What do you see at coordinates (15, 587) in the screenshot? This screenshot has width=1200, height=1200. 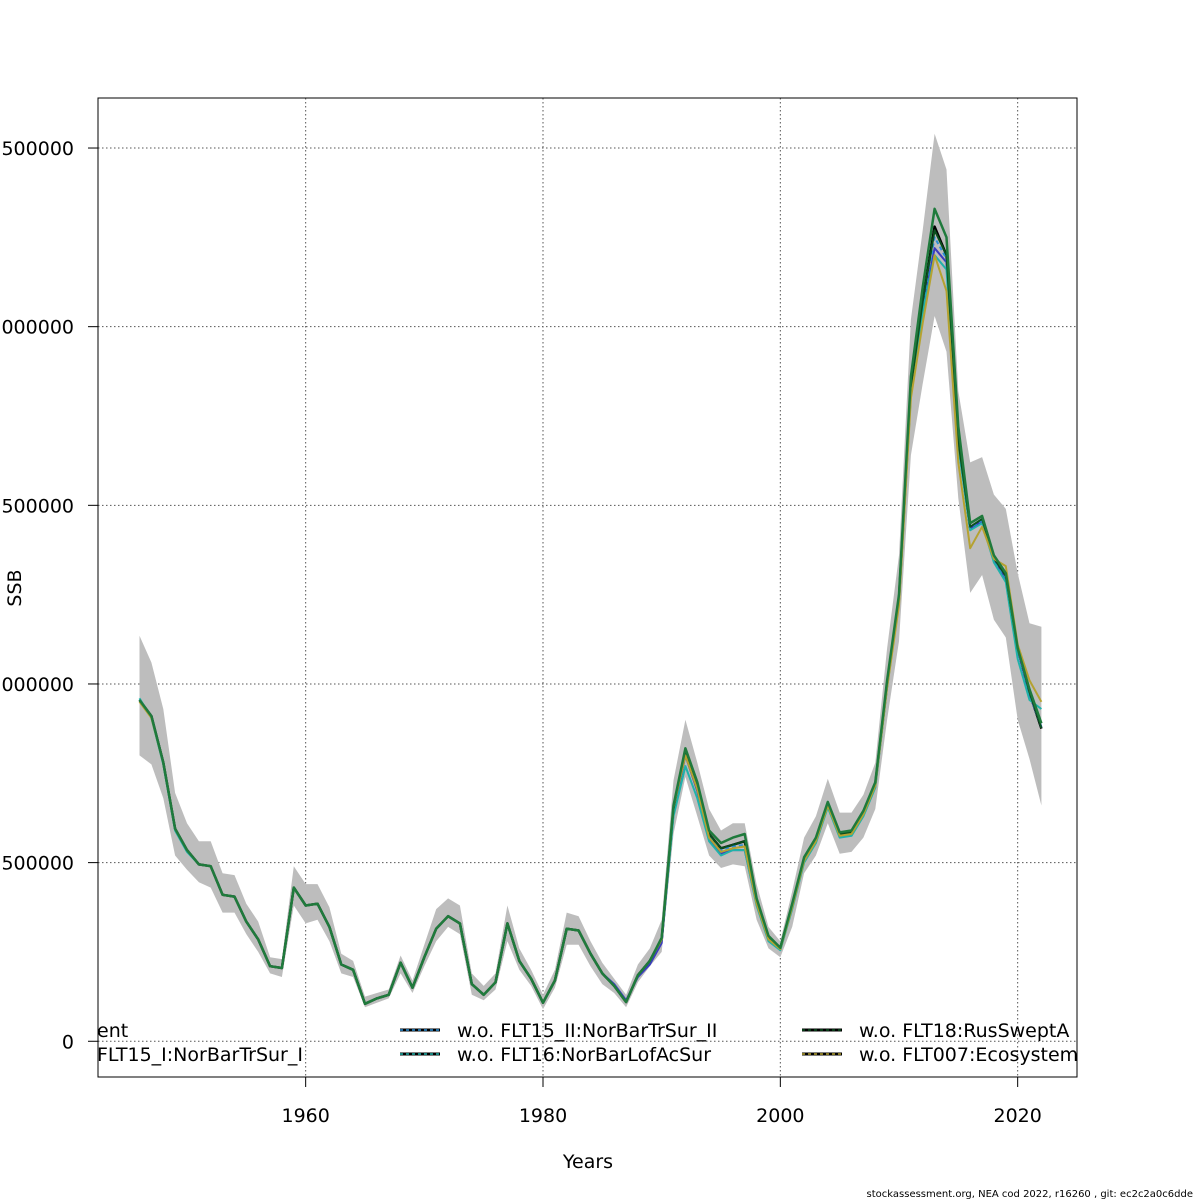 I see `y-axis-title: SSB` at bounding box center [15, 587].